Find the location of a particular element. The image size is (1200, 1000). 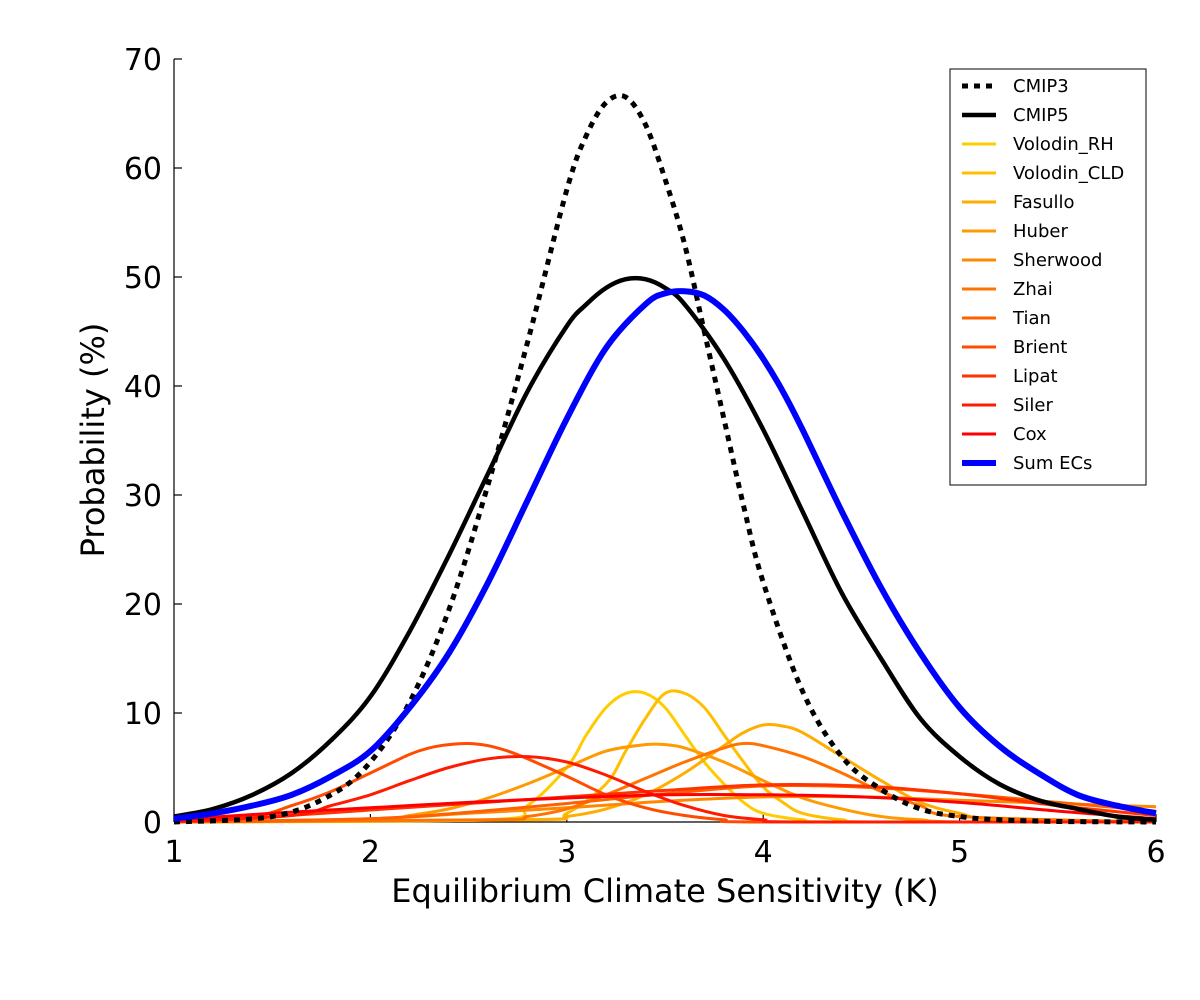

y-tick-label: 70 is located at coordinates (143, 60).